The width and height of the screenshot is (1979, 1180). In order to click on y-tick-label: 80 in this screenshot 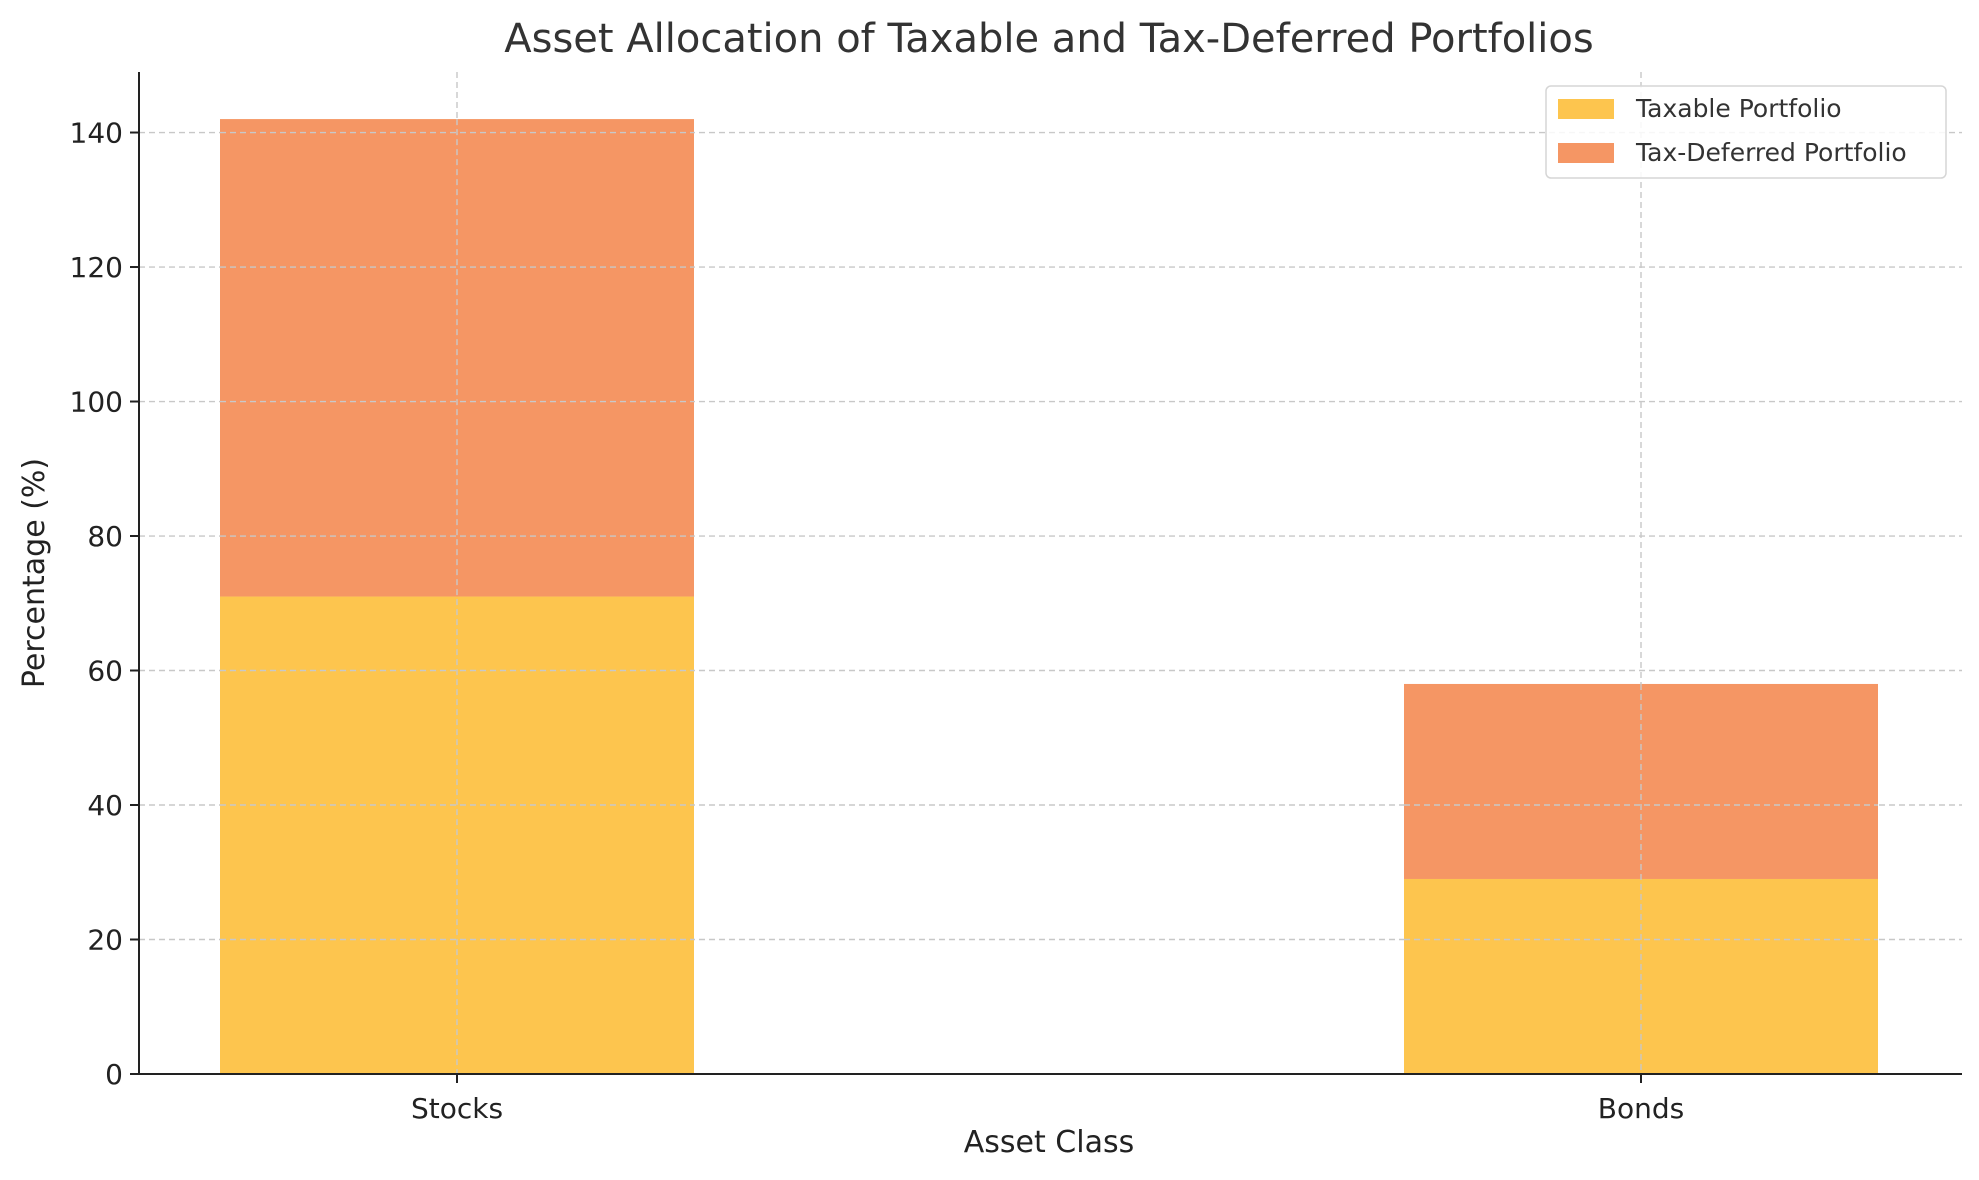, I will do `click(105, 536)`.